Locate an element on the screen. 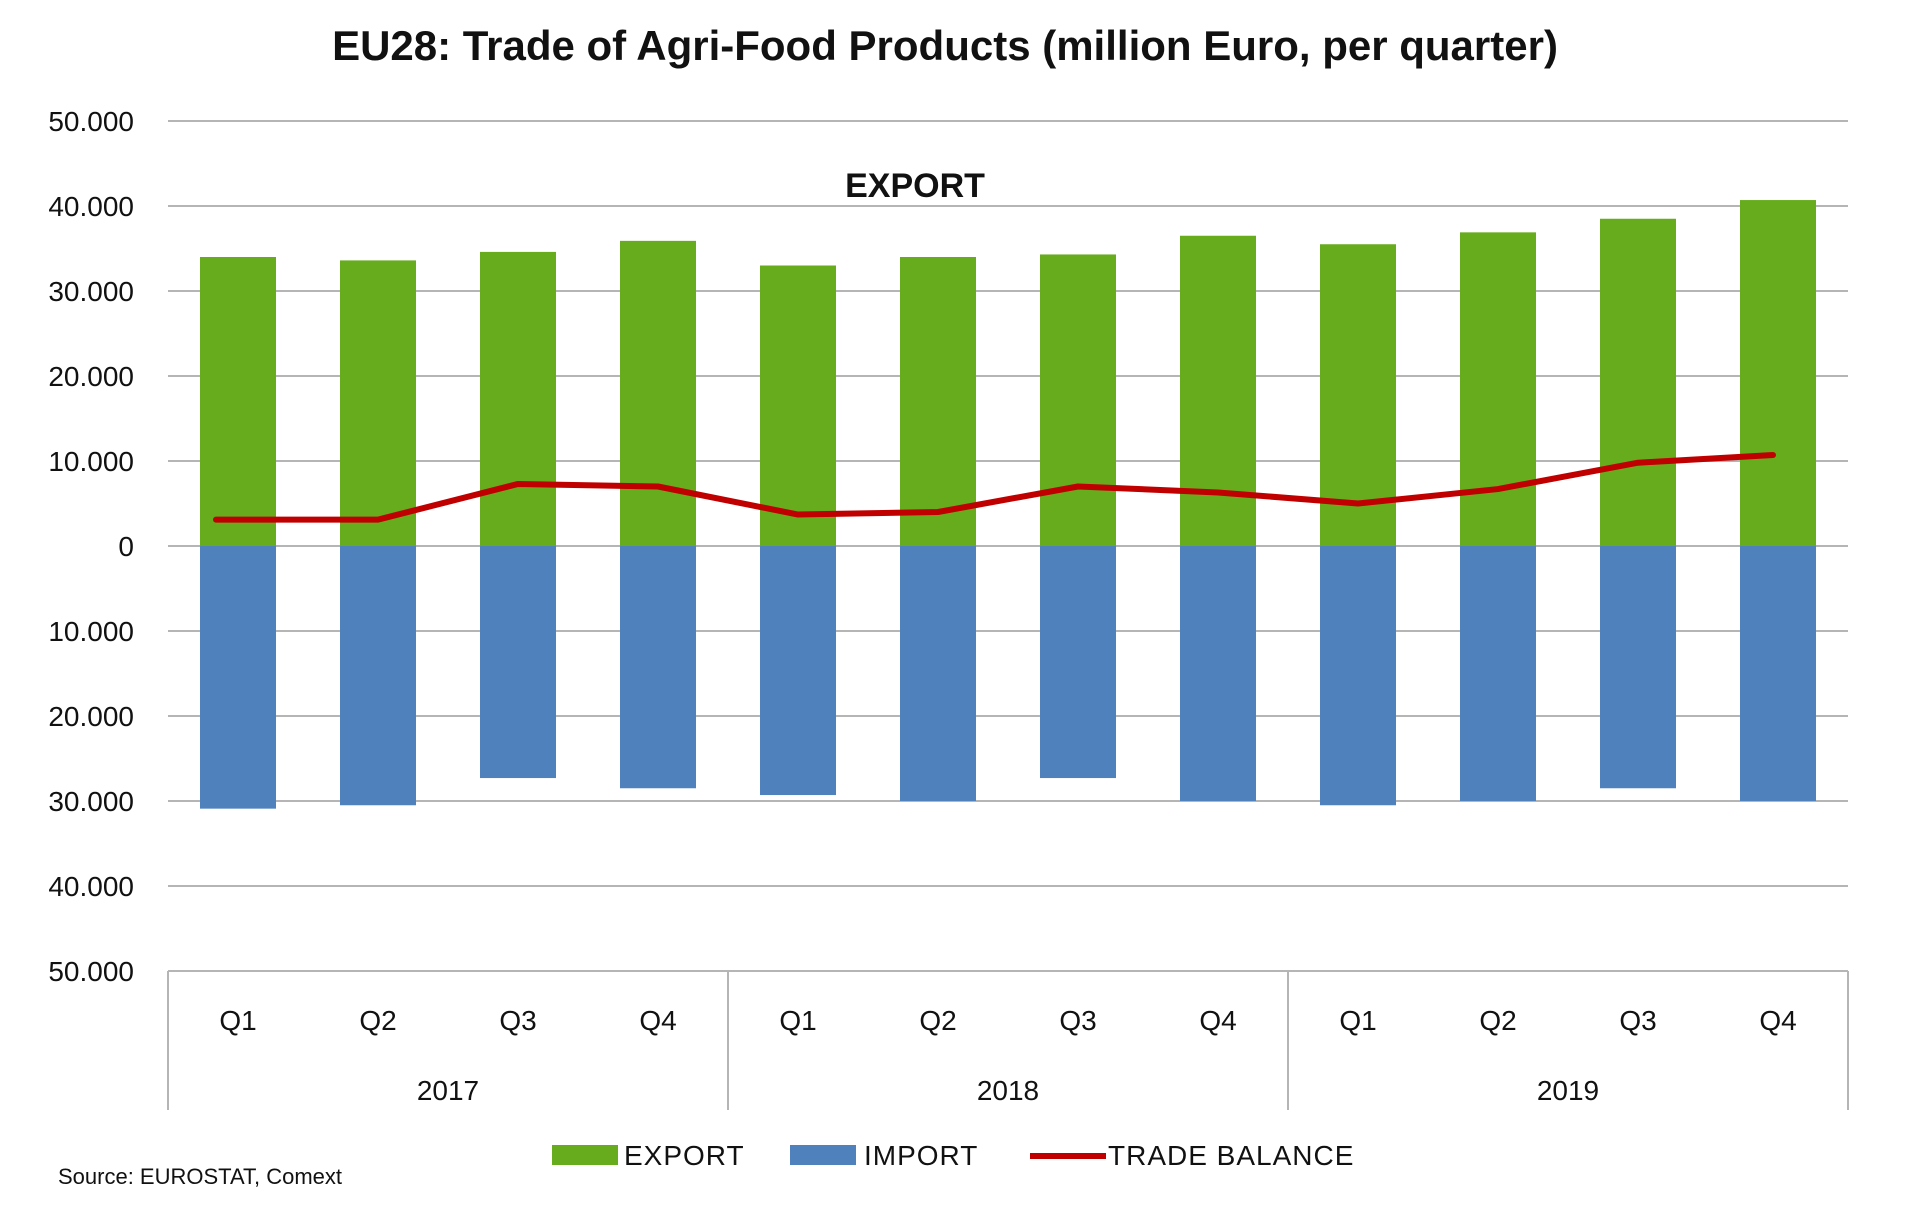 The image size is (1920, 1229). x-year-label: 2019 is located at coordinates (1568, 1090).